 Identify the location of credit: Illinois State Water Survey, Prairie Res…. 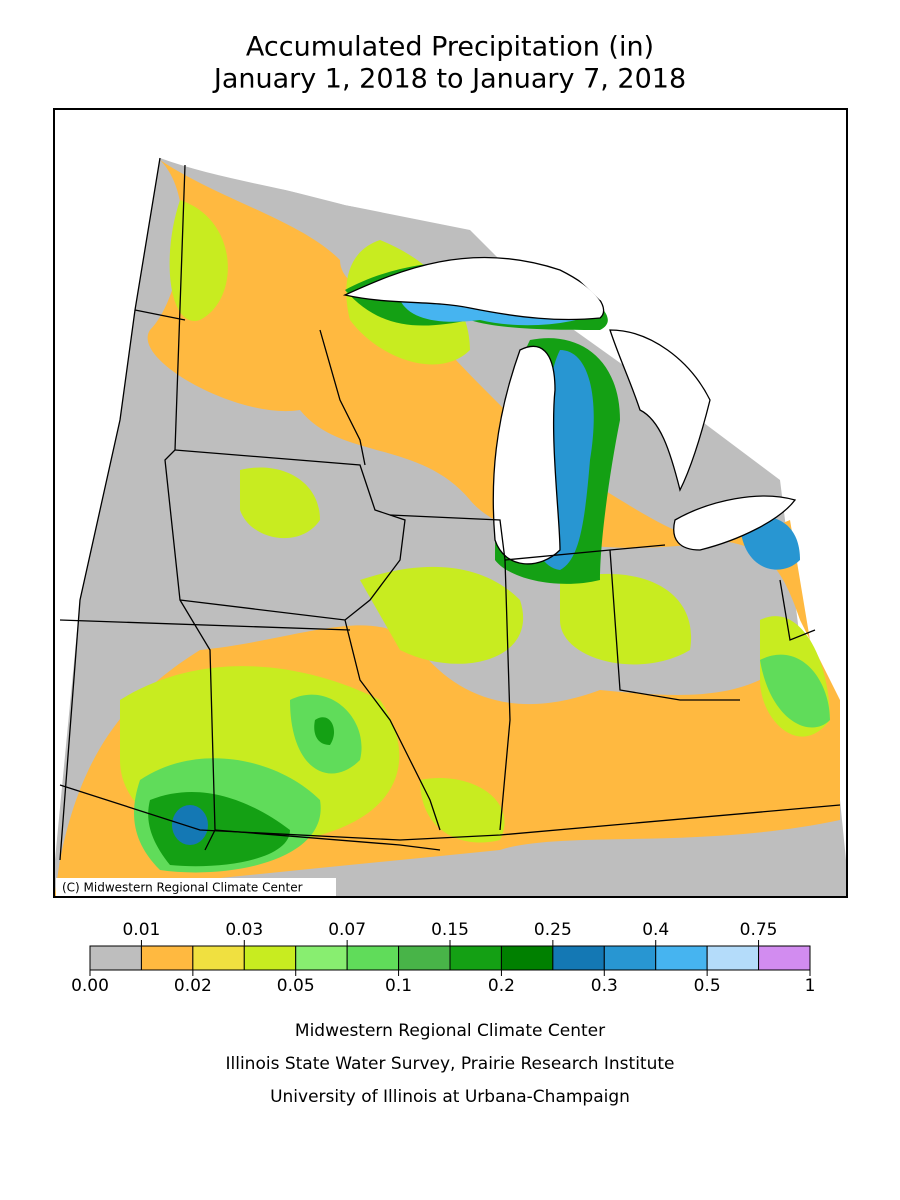
(450, 1064).